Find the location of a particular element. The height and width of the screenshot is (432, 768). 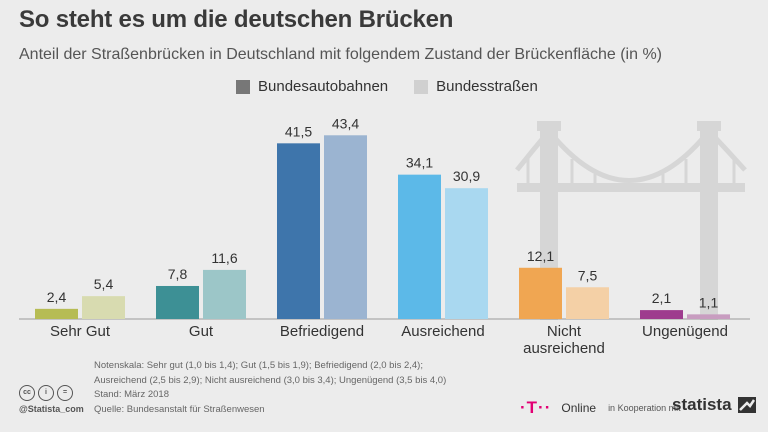

value-label-bundesstrassen-3: 30,9 is located at coordinates (466, 176).